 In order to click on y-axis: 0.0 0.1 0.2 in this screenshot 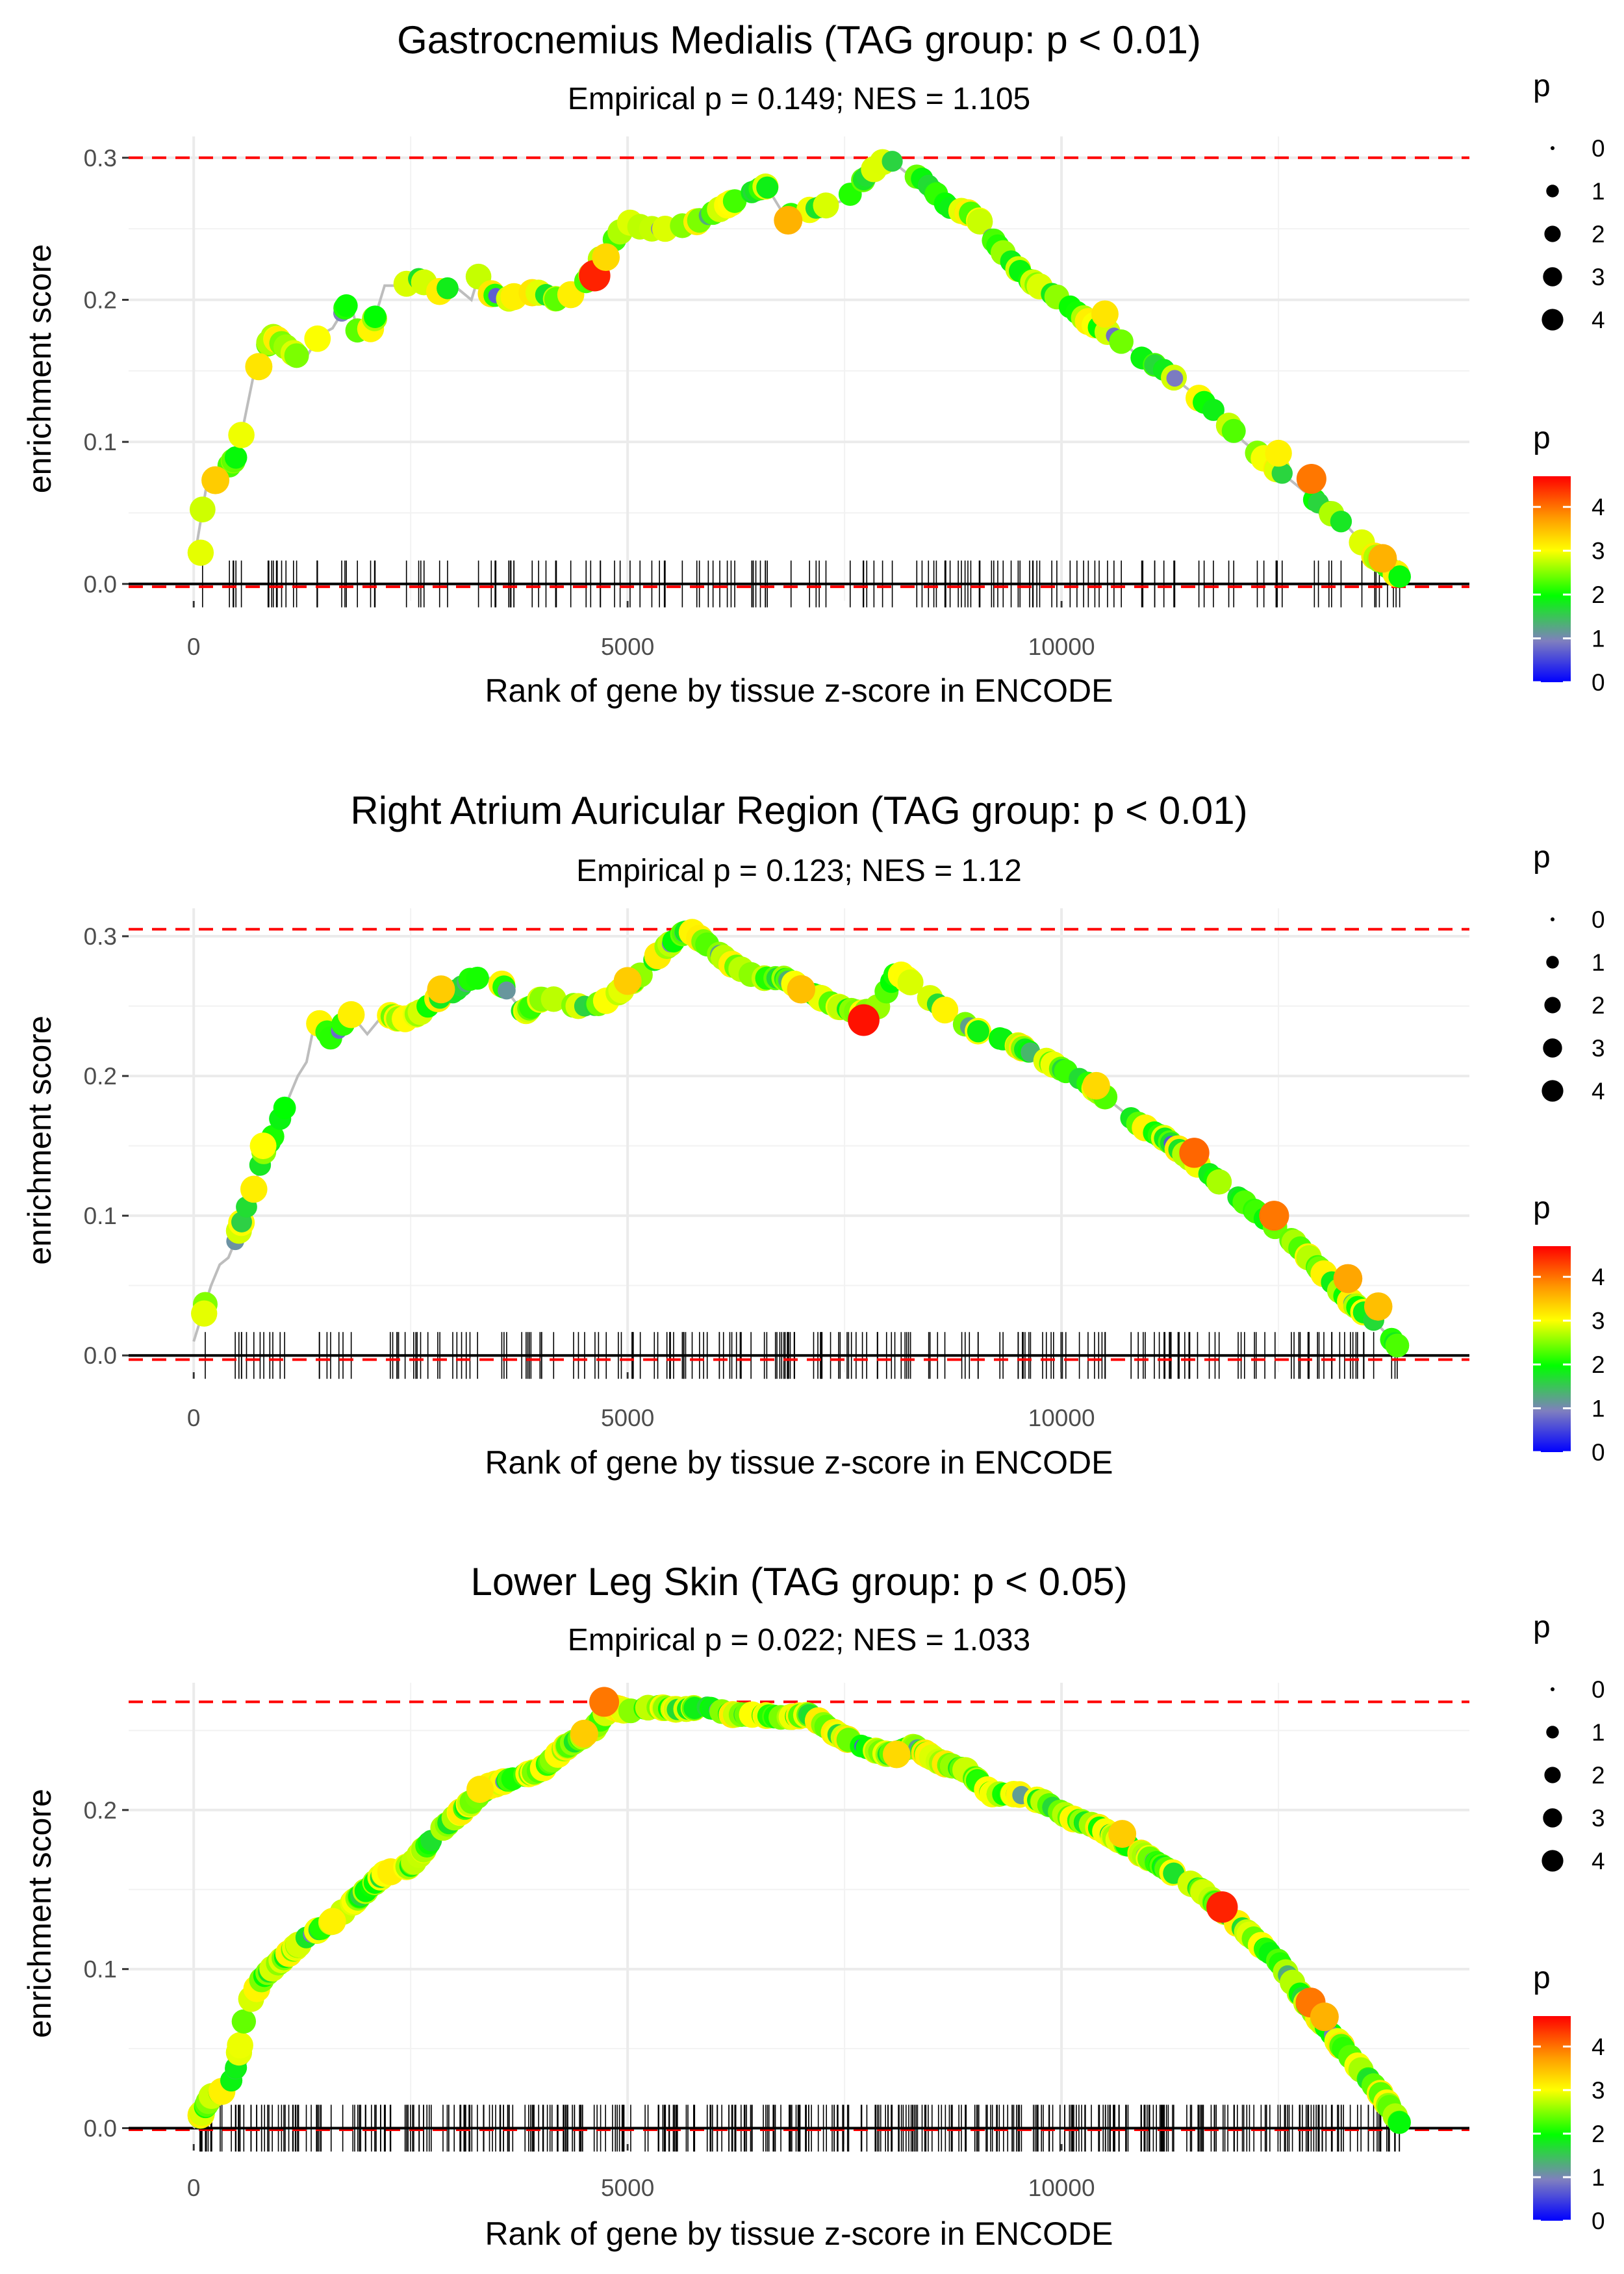, I will do `click(106, 1969)`.